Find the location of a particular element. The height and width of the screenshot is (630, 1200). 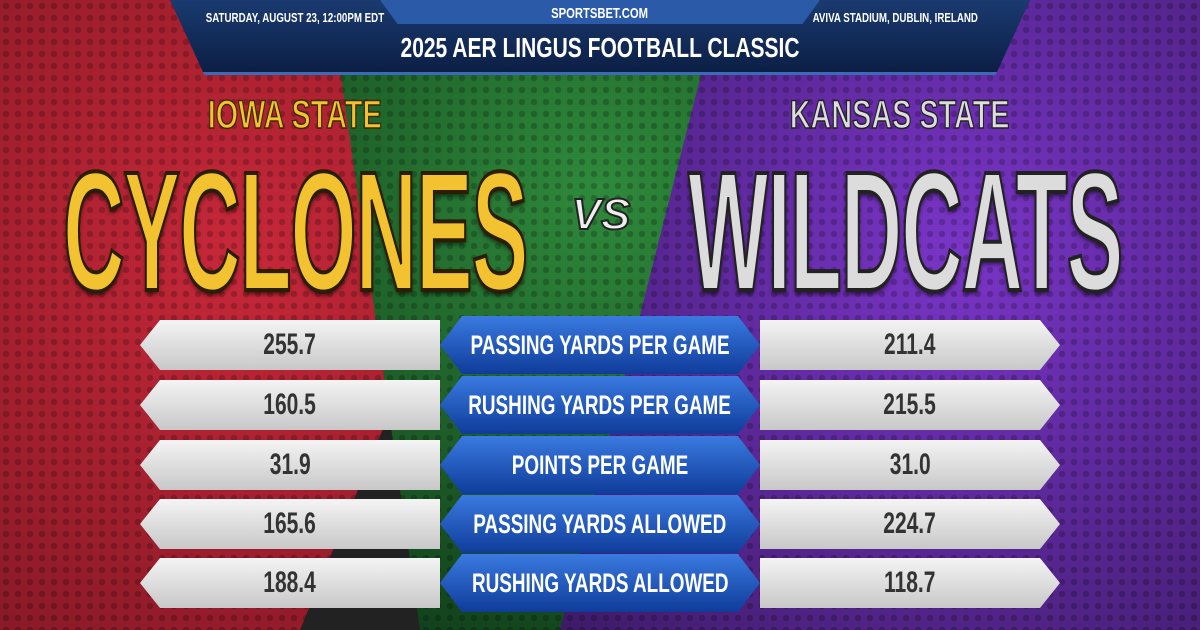

away-stat-box: 118.7 is located at coordinates (910, 583).